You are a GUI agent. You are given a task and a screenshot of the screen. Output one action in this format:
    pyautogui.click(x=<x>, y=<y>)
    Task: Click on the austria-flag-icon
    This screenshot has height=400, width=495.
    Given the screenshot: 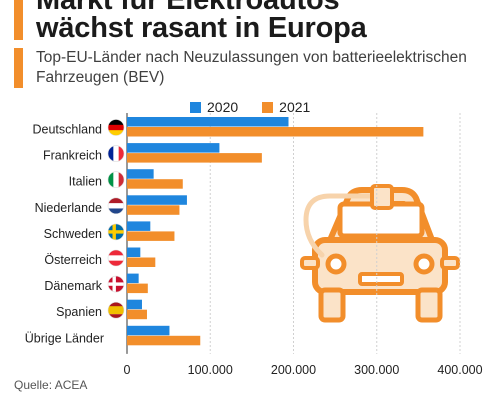 What is the action you would take?
    pyautogui.click(x=116, y=258)
    